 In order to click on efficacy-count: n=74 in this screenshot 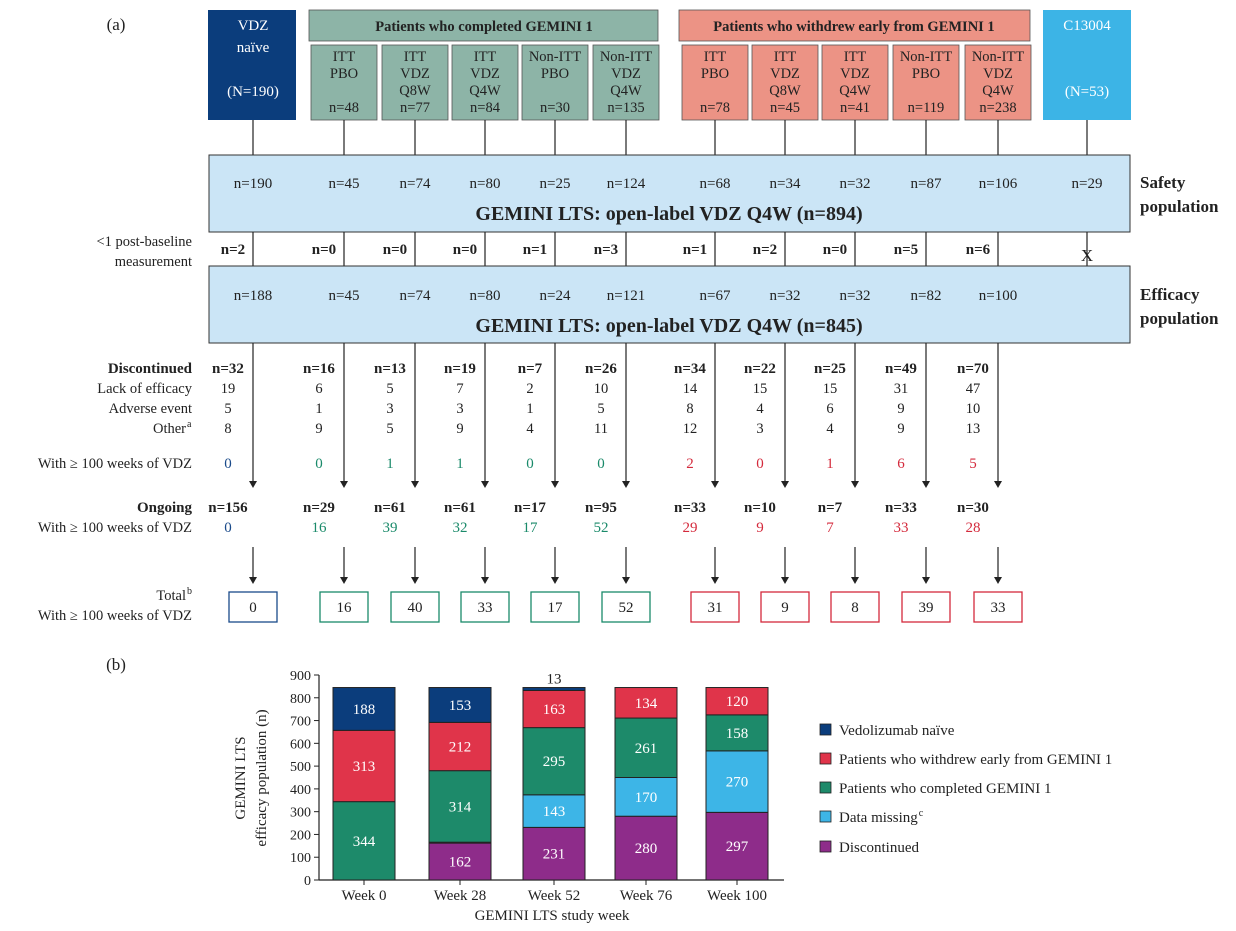, I will do `click(415, 296)`.